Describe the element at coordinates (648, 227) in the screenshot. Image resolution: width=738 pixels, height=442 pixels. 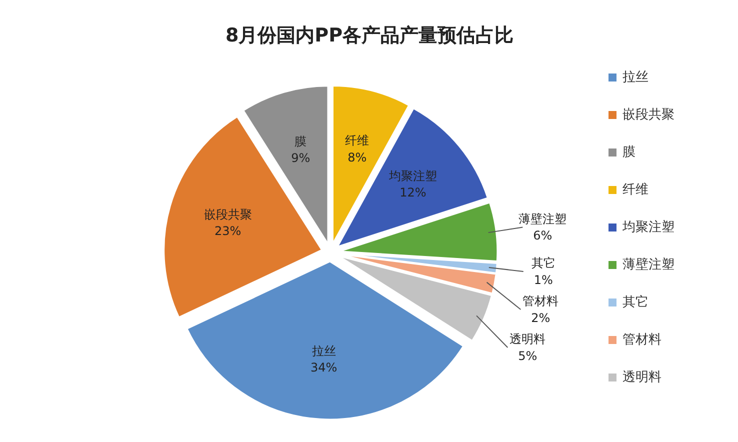
I see `legend-label: 均聚注塑` at that location.